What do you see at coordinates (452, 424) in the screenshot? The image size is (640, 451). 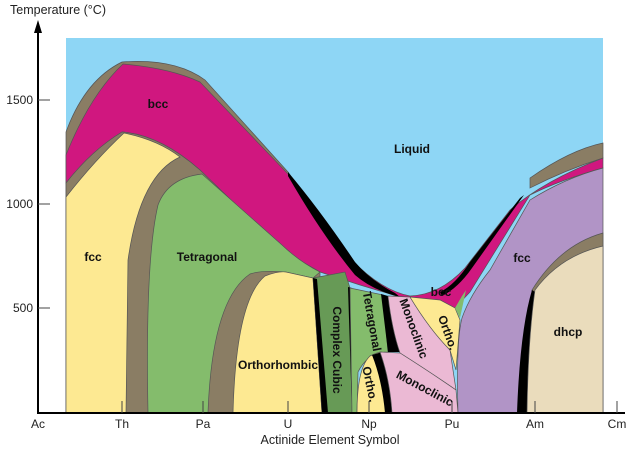 I see `x-tick-label: Pu` at bounding box center [452, 424].